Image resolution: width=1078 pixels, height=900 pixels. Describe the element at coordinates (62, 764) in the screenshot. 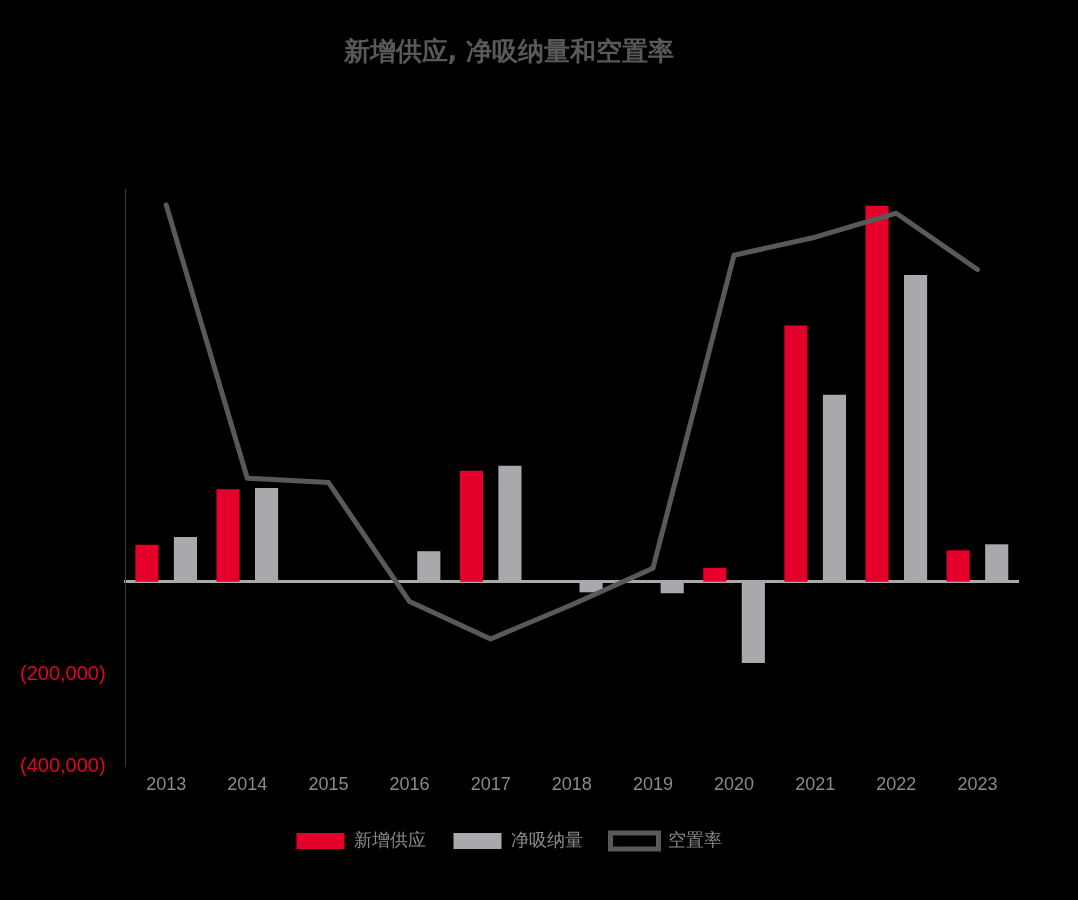

I see `y-tick-label: (400,000)` at that location.